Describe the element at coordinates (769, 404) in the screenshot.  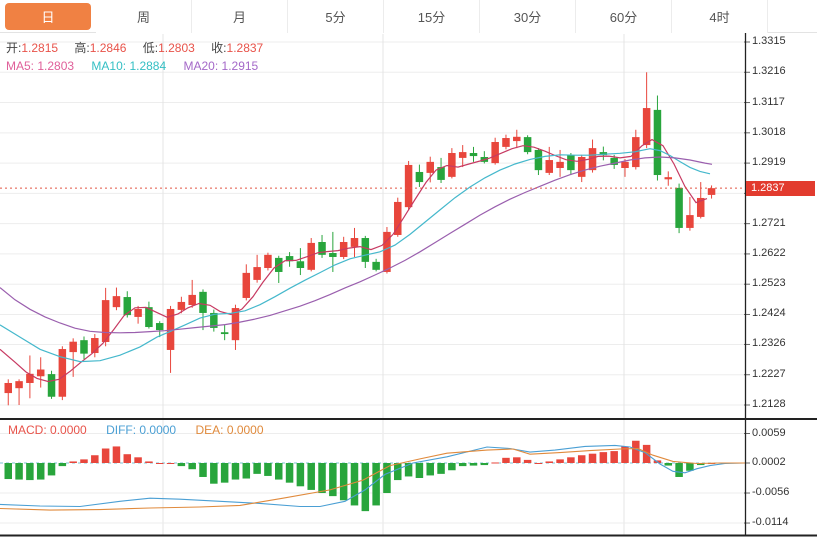
I see `price-axis-label: 1.2128` at that location.